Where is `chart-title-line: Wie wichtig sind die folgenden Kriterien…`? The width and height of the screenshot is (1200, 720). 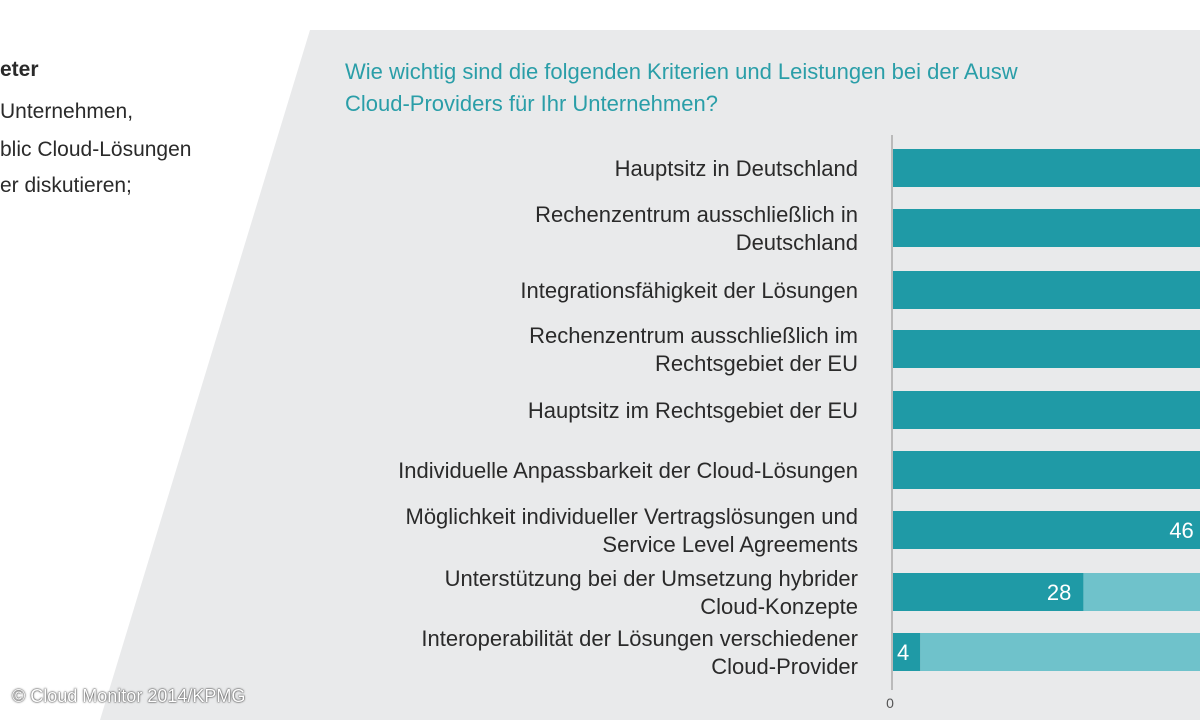 chart-title-line: Wie wichtig sind die folgenden Kriterien… is located at coordinates (681, 71).